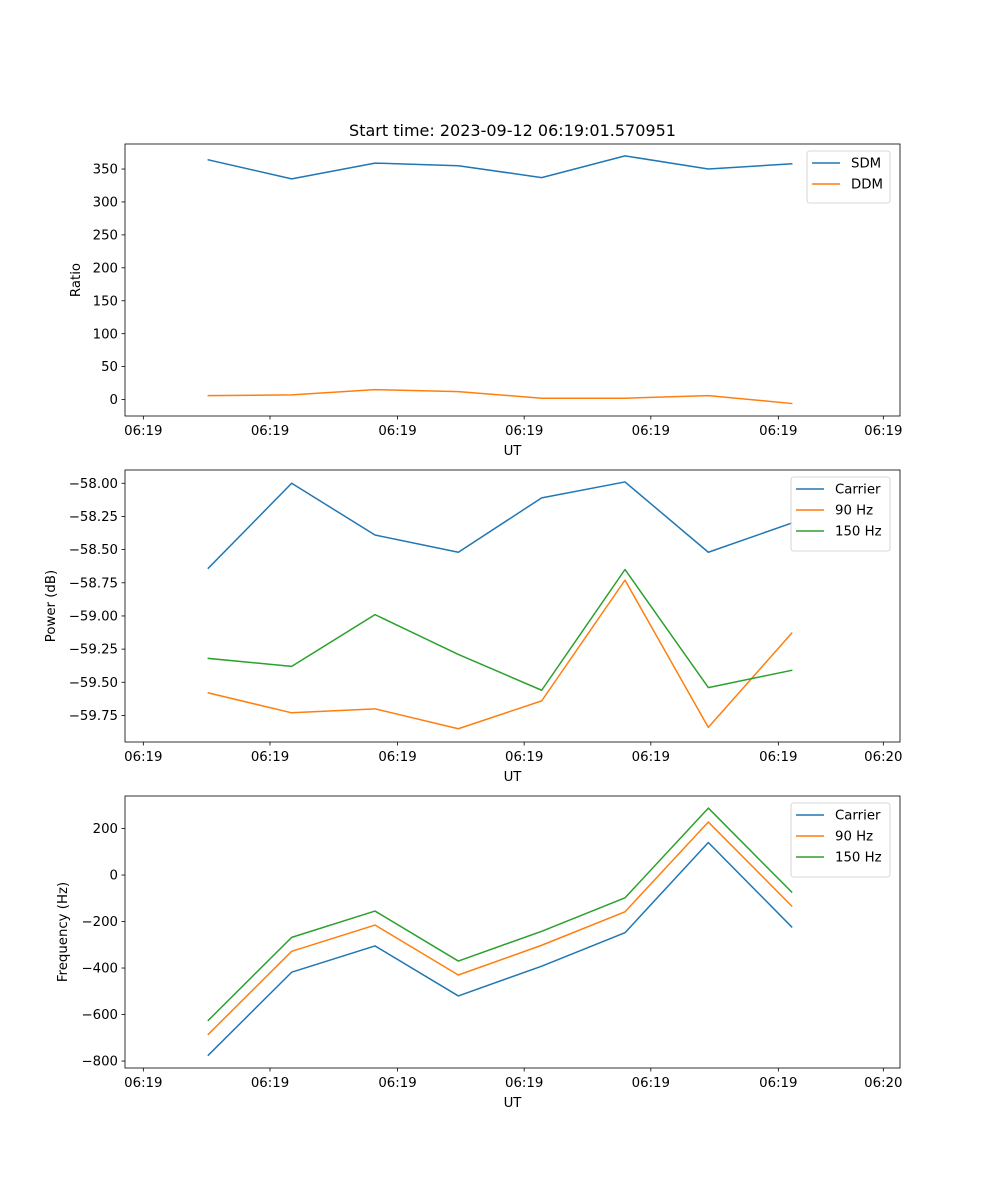 Image resolution: width=1000 pixels, height=1200 pixels. Describe the element at coordinates (93, 650) in the screenshot. I see `y-tick-label: −59.25` at that location.